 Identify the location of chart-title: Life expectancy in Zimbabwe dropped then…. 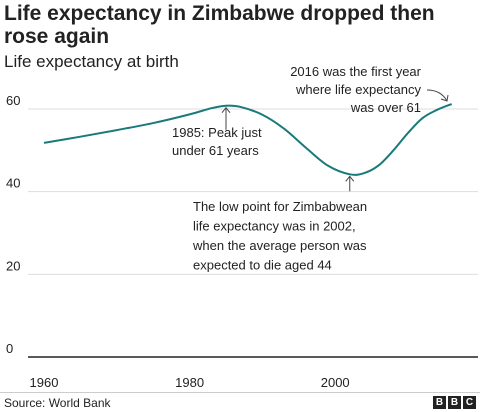
(219, 25).